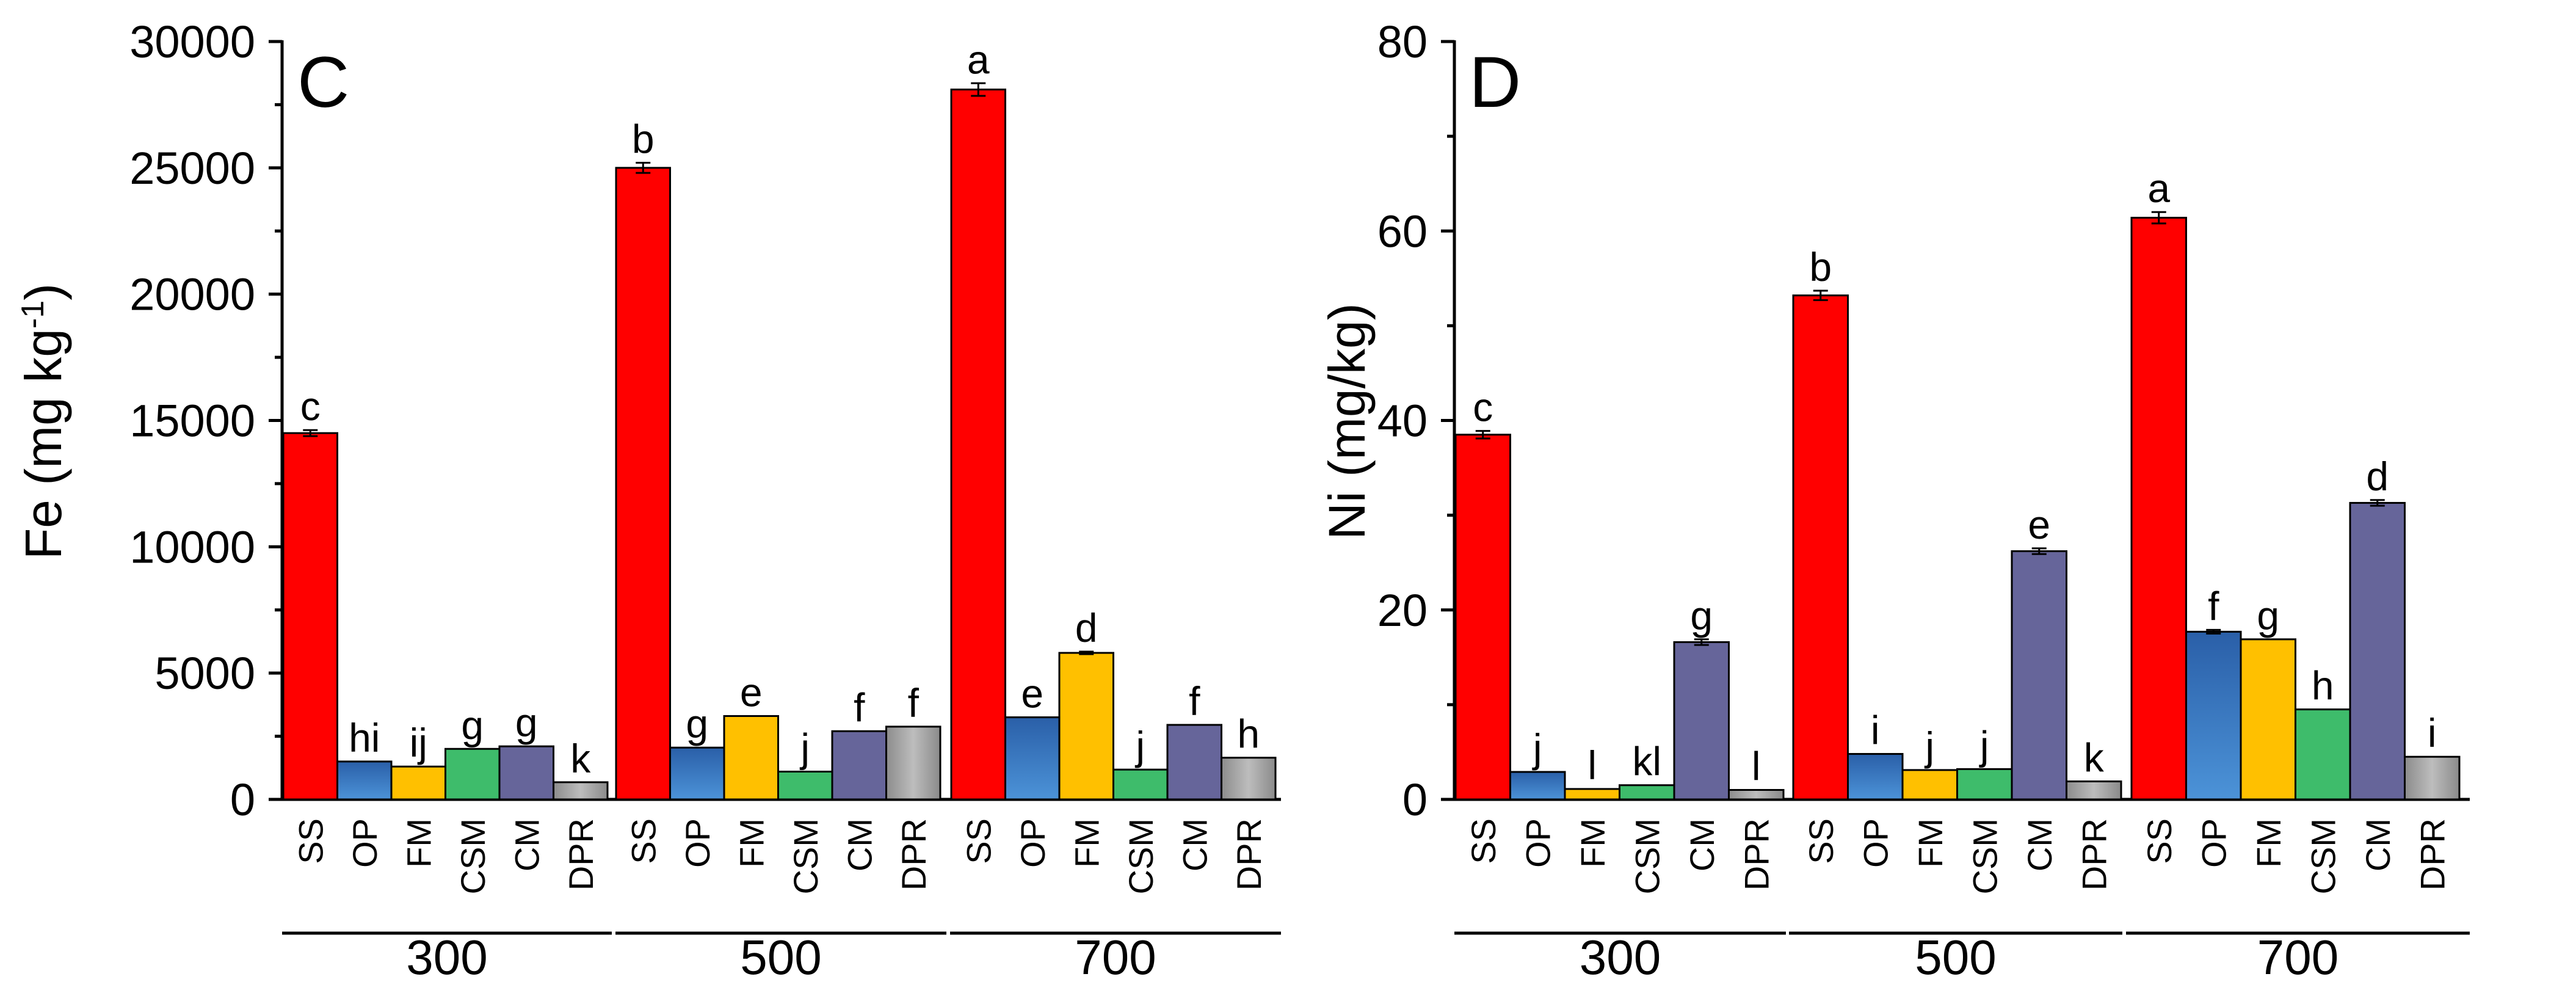  Describe the element at coordinates (310, 616) in the screenshot. I see `panel-c-bar-300-ss` at that location.